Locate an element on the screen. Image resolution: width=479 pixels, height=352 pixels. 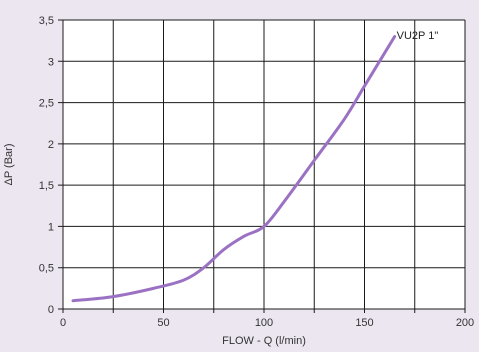
y-axis-ticks: 0 0,5 1 1,5 2 2,5 3 3,5 is located at coordinates (46, 165).